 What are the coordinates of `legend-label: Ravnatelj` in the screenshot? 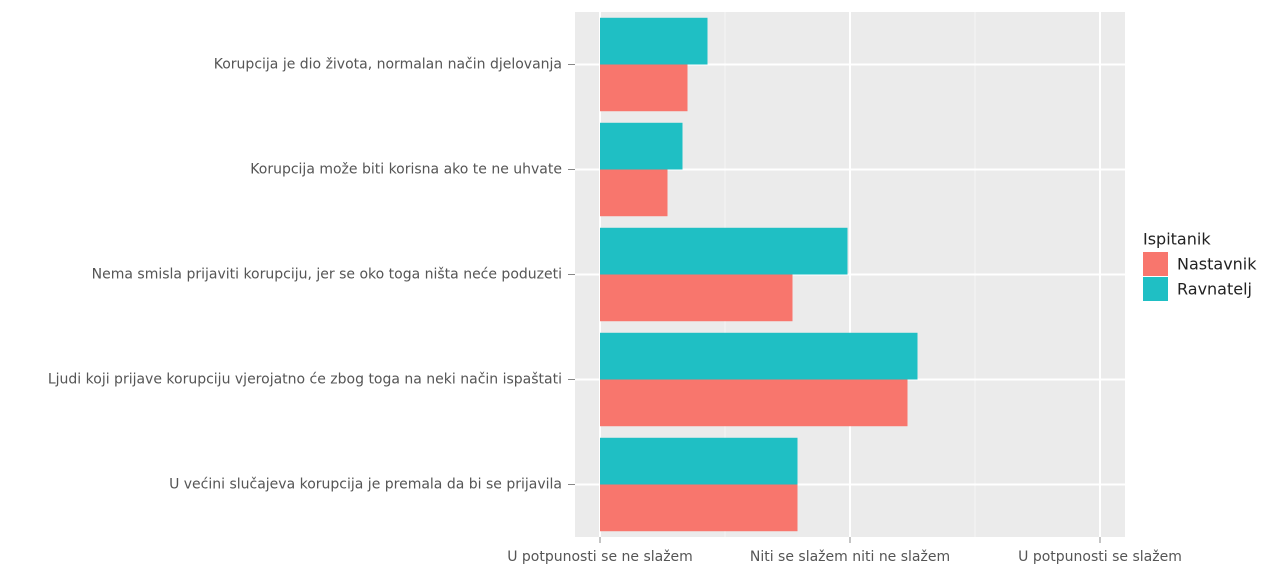 It's located at (1214, 289).